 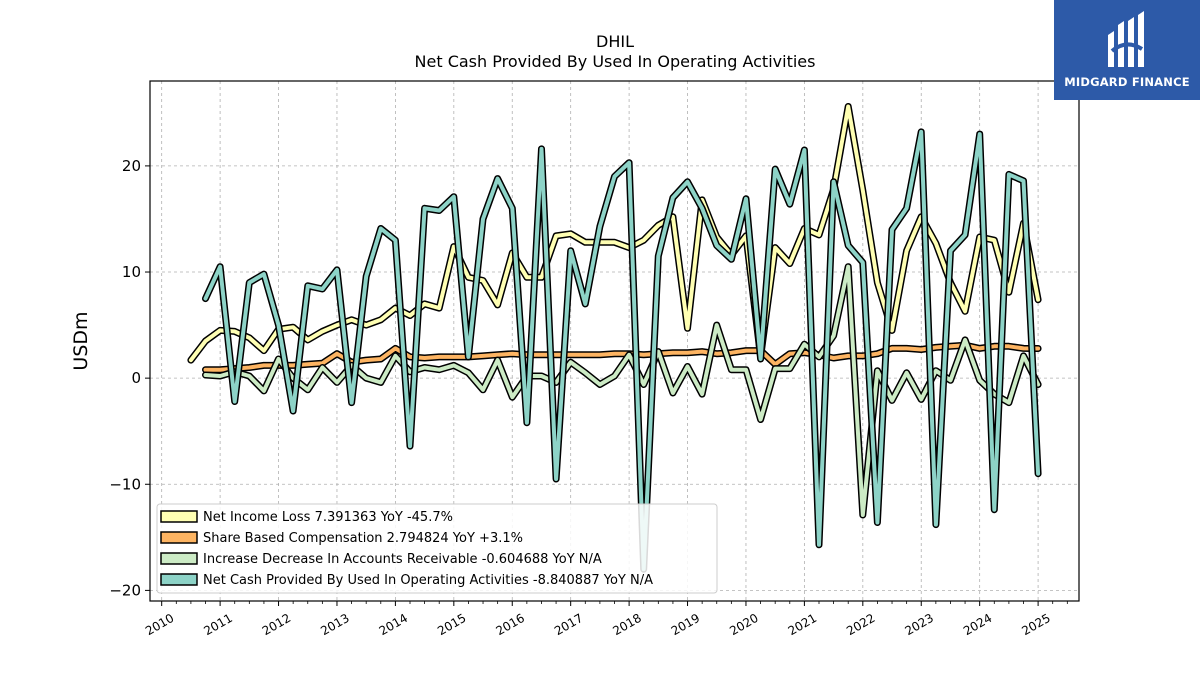 What do you see at coordinates (977, 624) in the screenshot?
I see `x-tick-label: 2024` at bounding box center [977, 624].